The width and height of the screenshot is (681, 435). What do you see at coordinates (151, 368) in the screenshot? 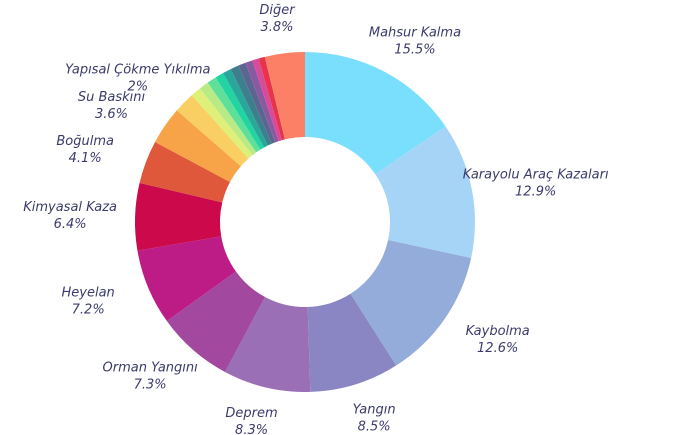
I see `slice-label: Orman Yangını` at bounding box center [151, 368].